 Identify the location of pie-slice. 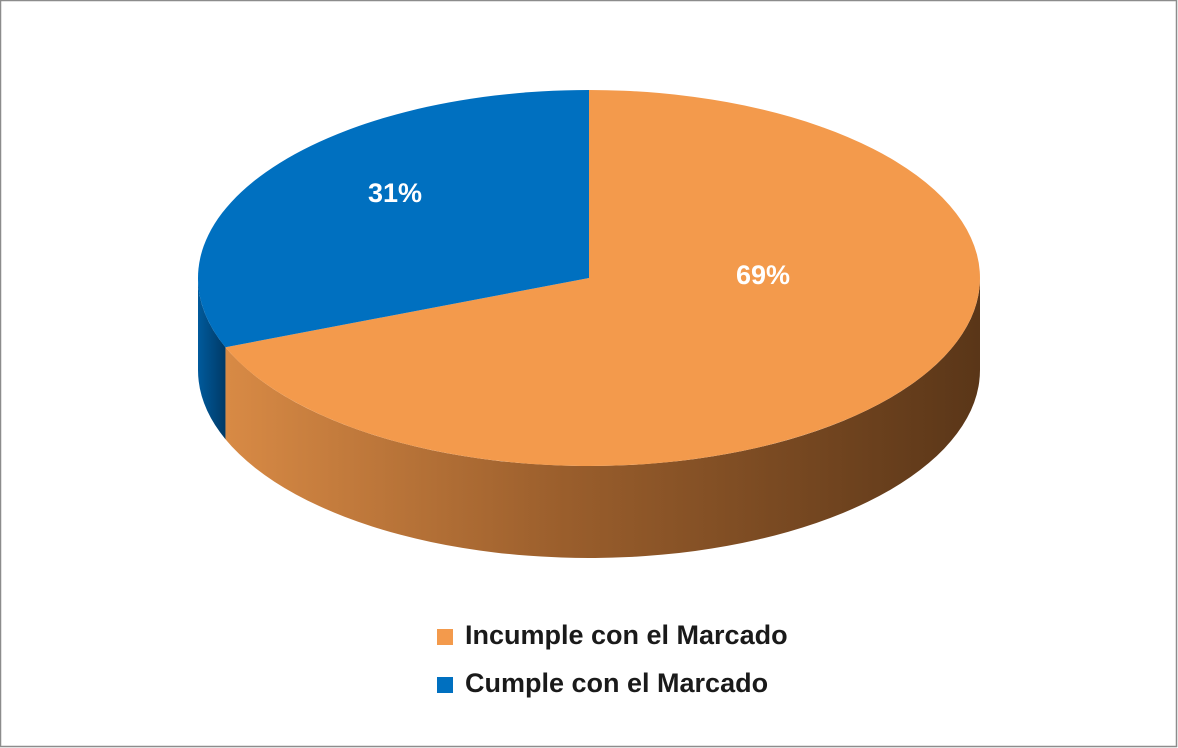
(393, 219).